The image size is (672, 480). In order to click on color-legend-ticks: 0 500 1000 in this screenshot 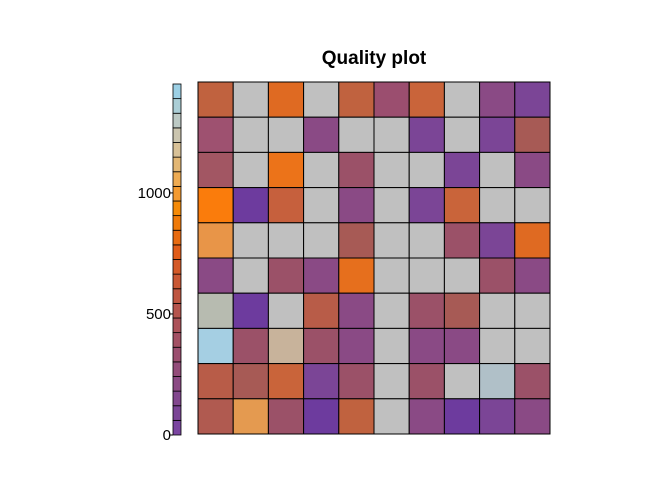, I will do `click(155, 314)`.